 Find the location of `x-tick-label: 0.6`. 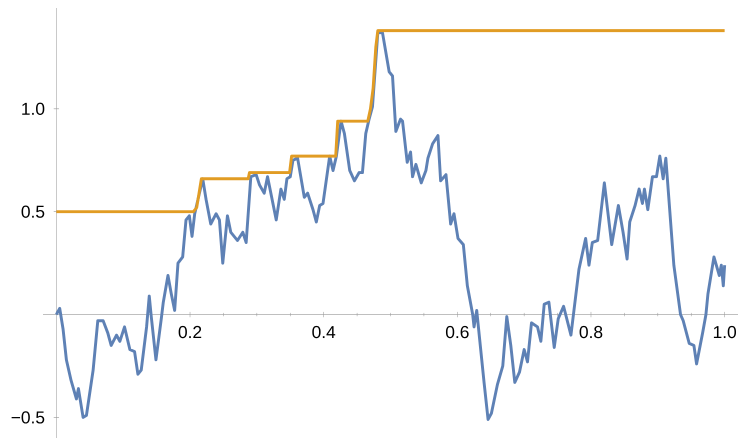

x-tick-label: 0.6 is located at coordinates (457, 332).